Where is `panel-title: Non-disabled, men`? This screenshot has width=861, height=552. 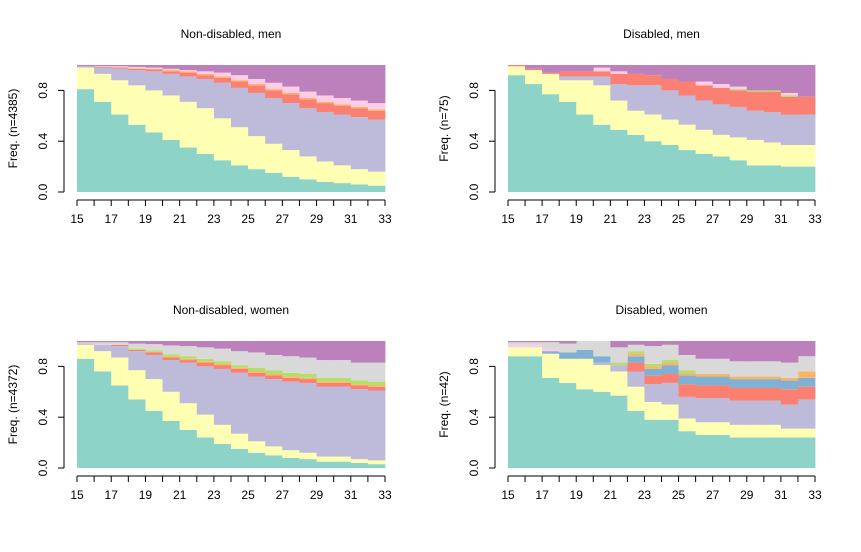 panel-title: Non-disabled, men is located at coordinates (231, 34).